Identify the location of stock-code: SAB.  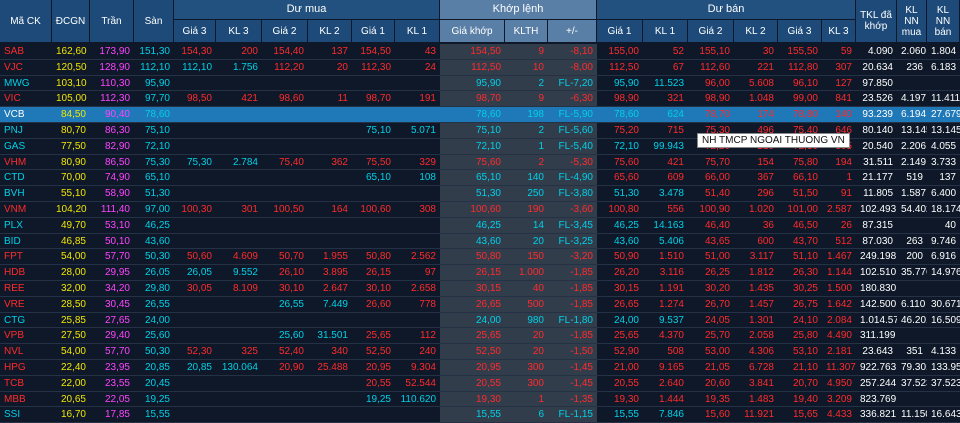
(14, 51).